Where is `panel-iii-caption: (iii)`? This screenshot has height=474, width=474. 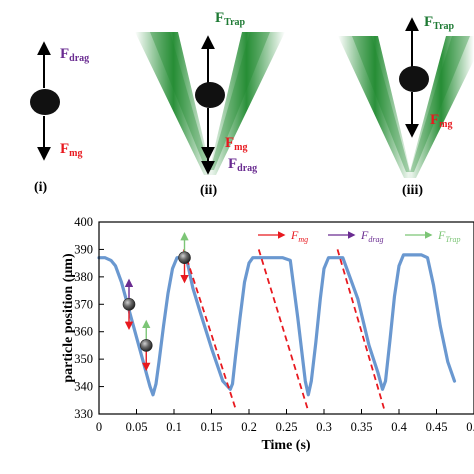 panel-iii-caption: (iii) is located at coordinates (412, 190).